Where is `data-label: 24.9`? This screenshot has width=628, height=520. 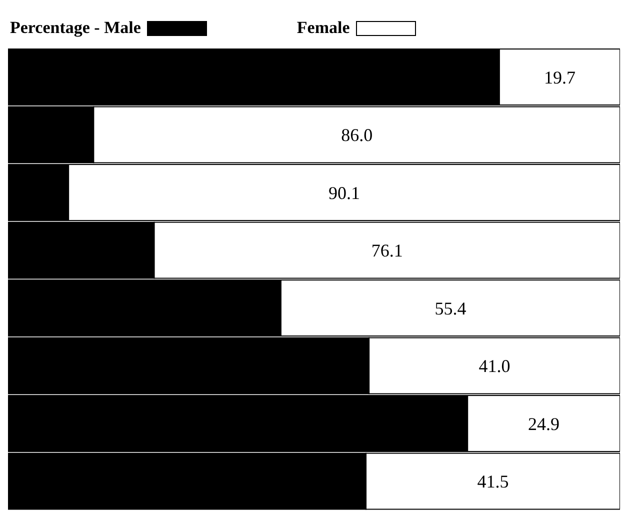 data-label: 24.9 is located at coordinates (544, 424).